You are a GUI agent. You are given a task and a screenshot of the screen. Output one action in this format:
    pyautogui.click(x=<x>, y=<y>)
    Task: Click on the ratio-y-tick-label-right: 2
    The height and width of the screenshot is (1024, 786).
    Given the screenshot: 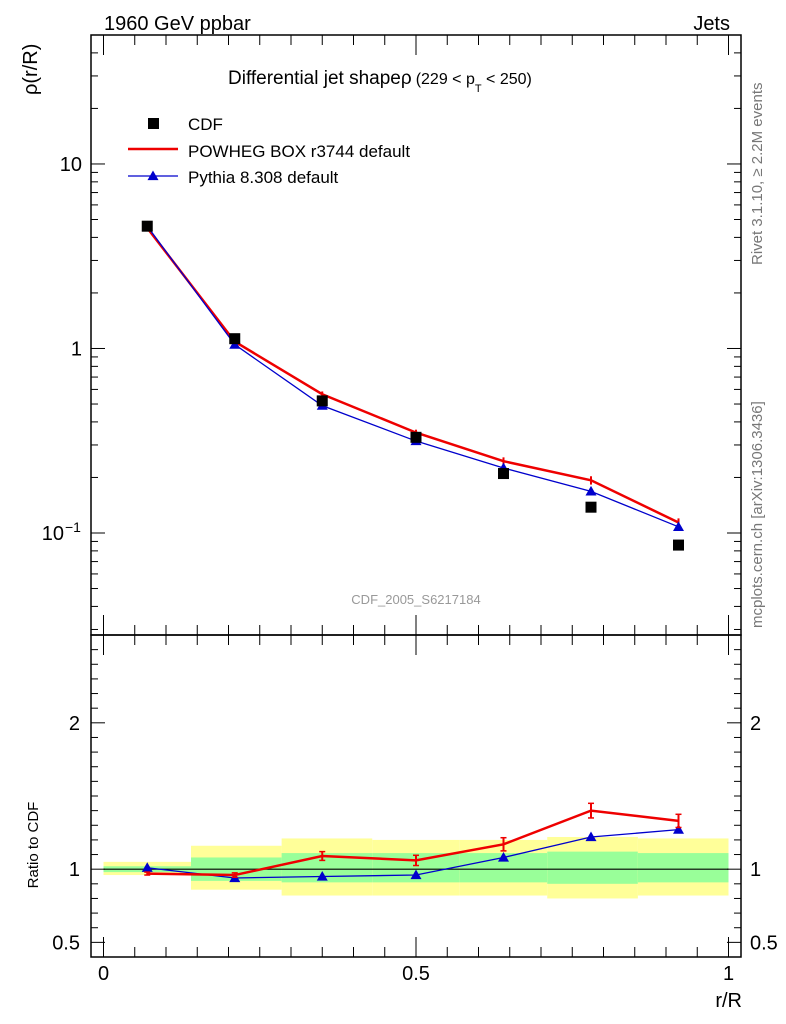 What is the action you would take?
    pyautogui.click(x=755, y=724)
    